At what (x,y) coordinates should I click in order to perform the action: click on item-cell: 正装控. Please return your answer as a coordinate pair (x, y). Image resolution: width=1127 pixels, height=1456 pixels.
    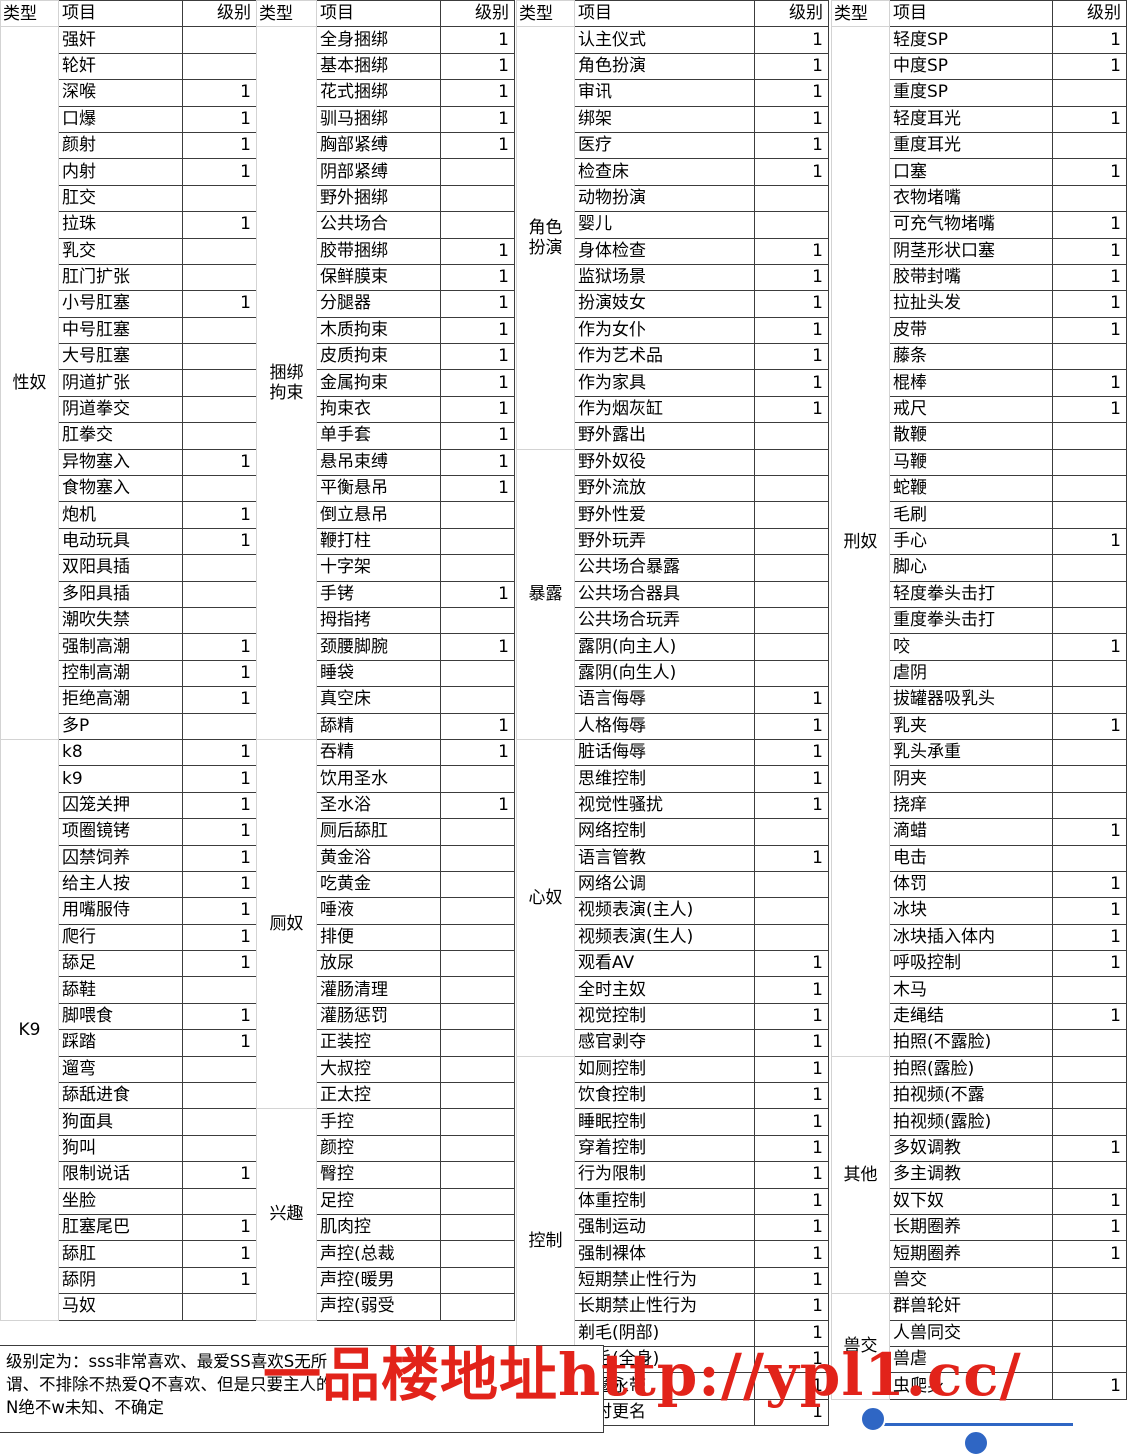
    Looking at the image, I should click on (378, 1043).